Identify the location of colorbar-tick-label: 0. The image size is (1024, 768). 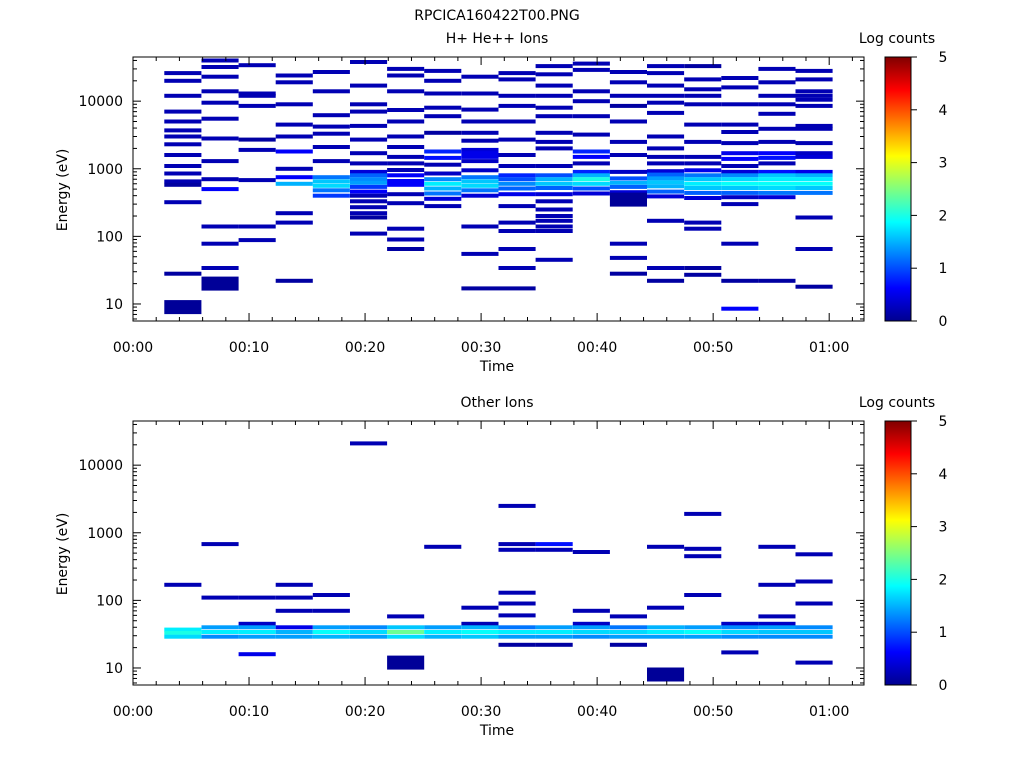
(943, 686).